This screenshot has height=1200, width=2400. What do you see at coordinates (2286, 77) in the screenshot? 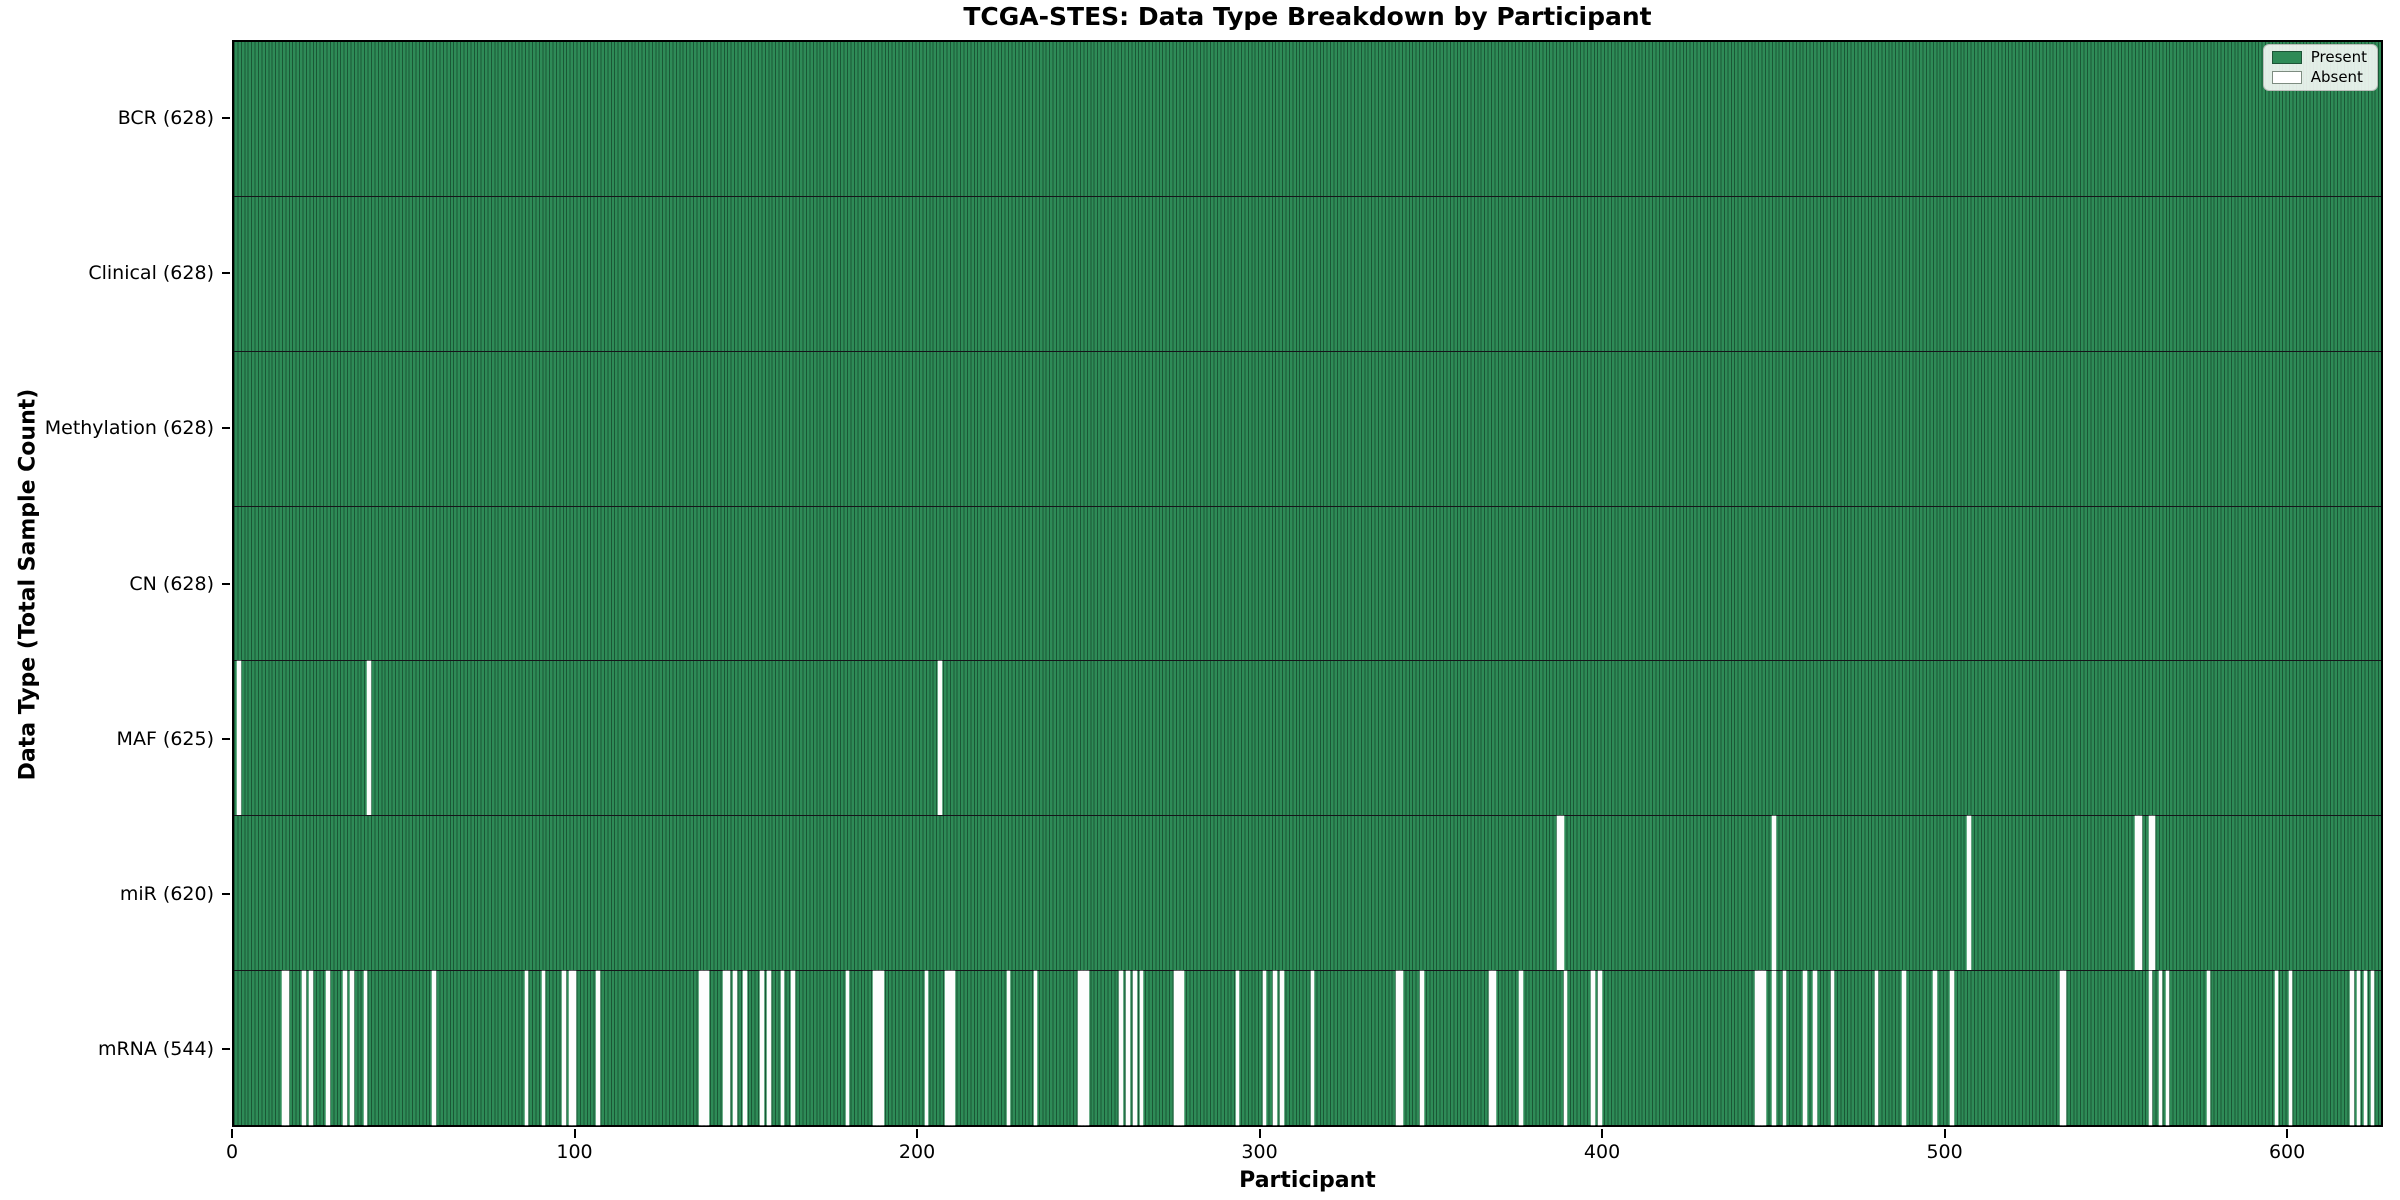
I see `absent-swatch-icon` at bounding box center [2286, 77].